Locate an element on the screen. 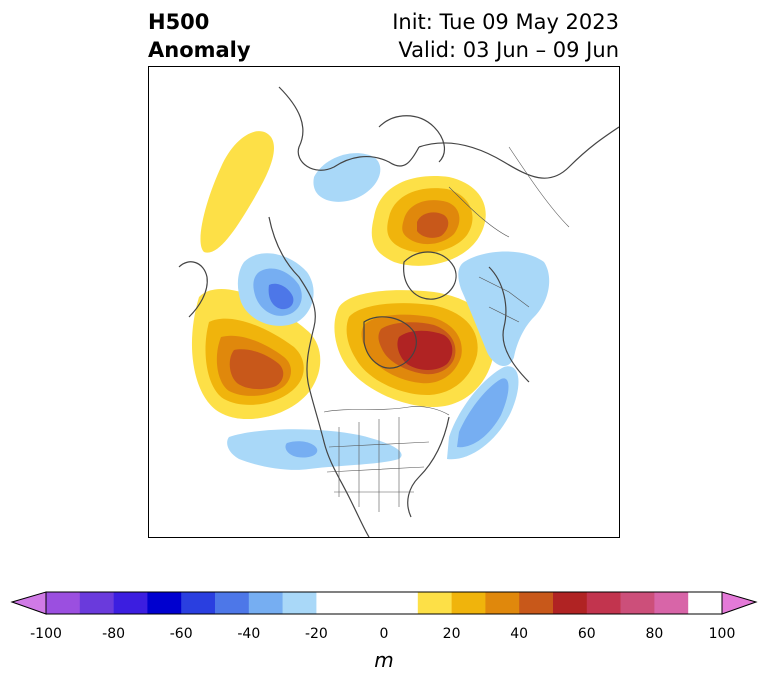 Image resolution: width=768 pixels, height=684 pixels. coastline-canada-west is located at coordinates (339, 461).